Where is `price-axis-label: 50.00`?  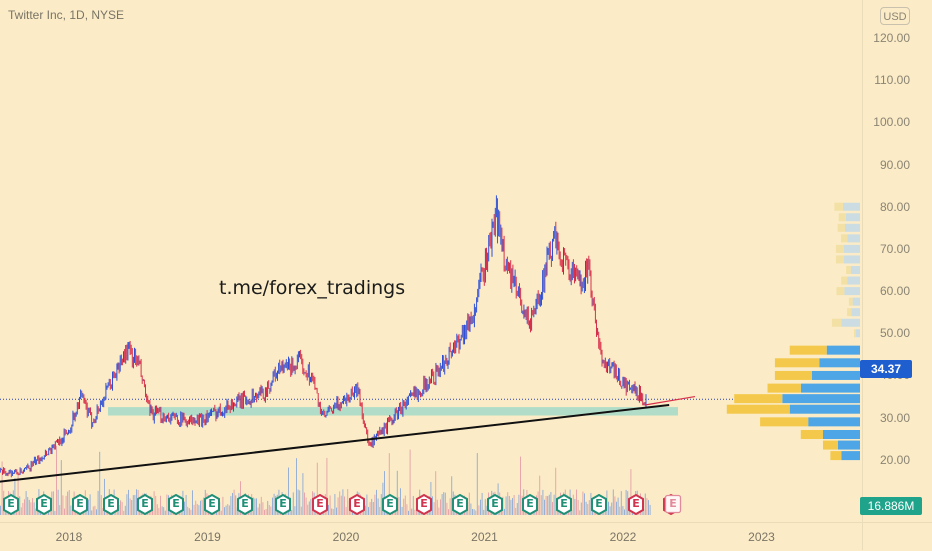 price-axis-label: 50.00 is located at coordinates (894, 333).